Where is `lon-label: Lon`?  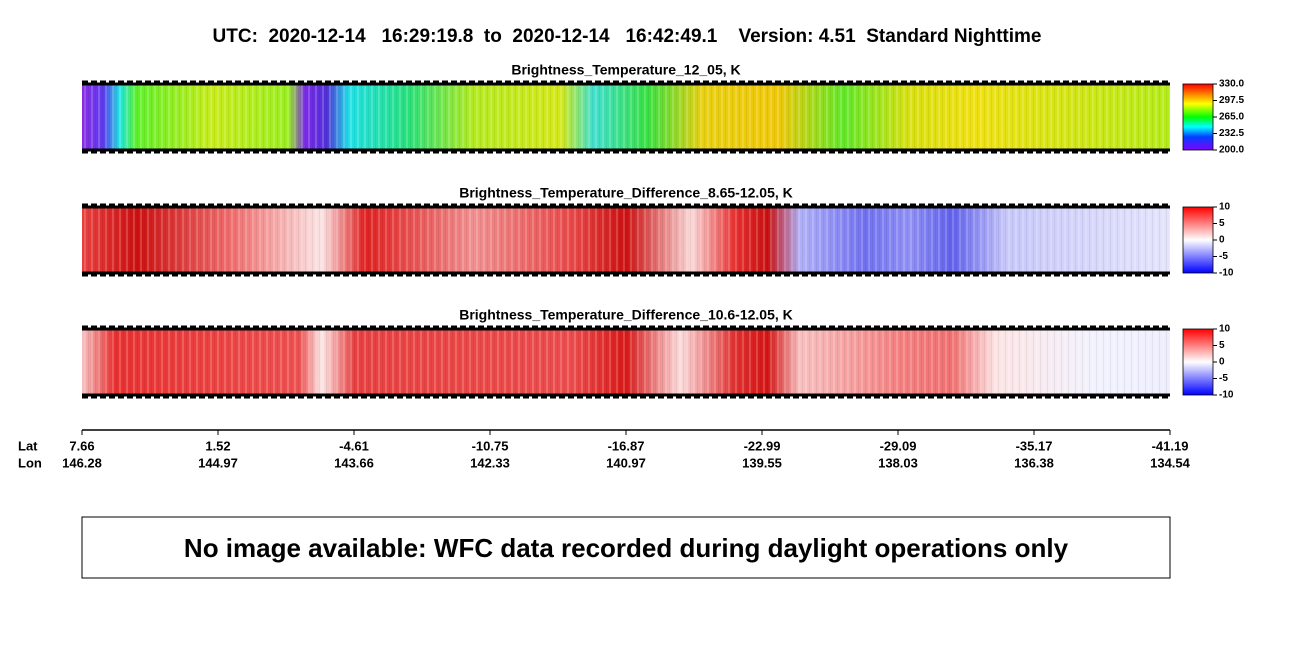 lon-label: Lon is located at coordinates (30, 462).